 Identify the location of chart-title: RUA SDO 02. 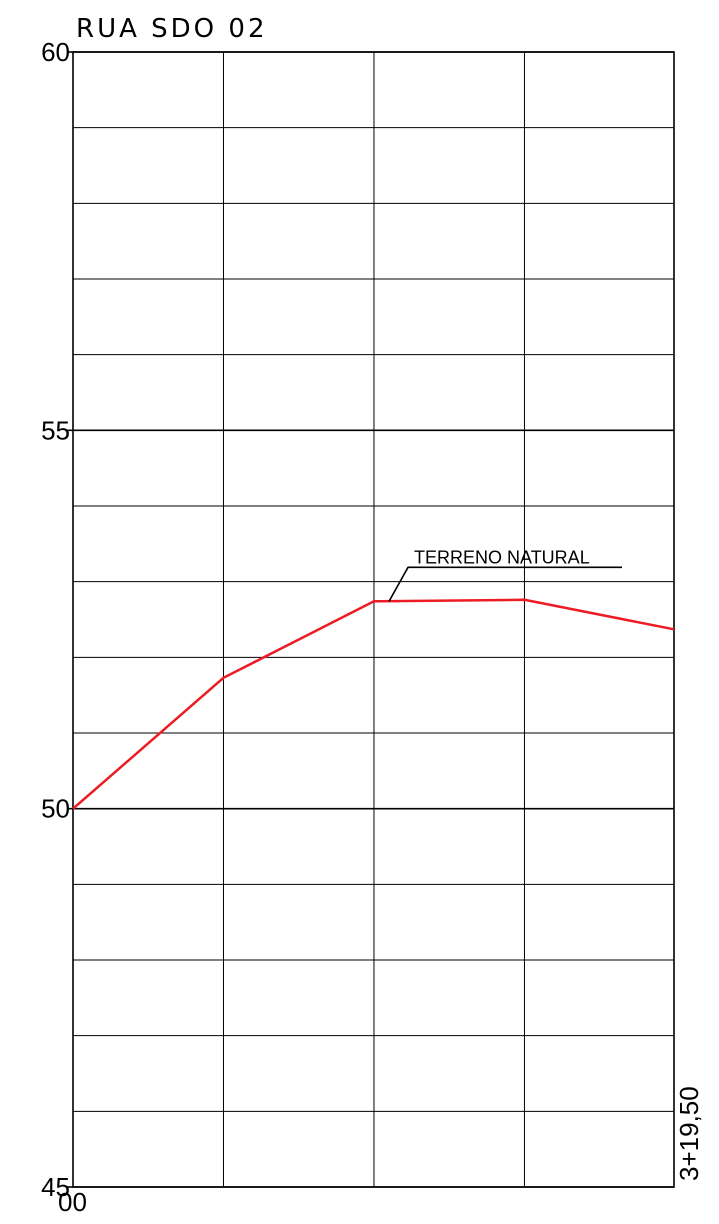
(171, 29).